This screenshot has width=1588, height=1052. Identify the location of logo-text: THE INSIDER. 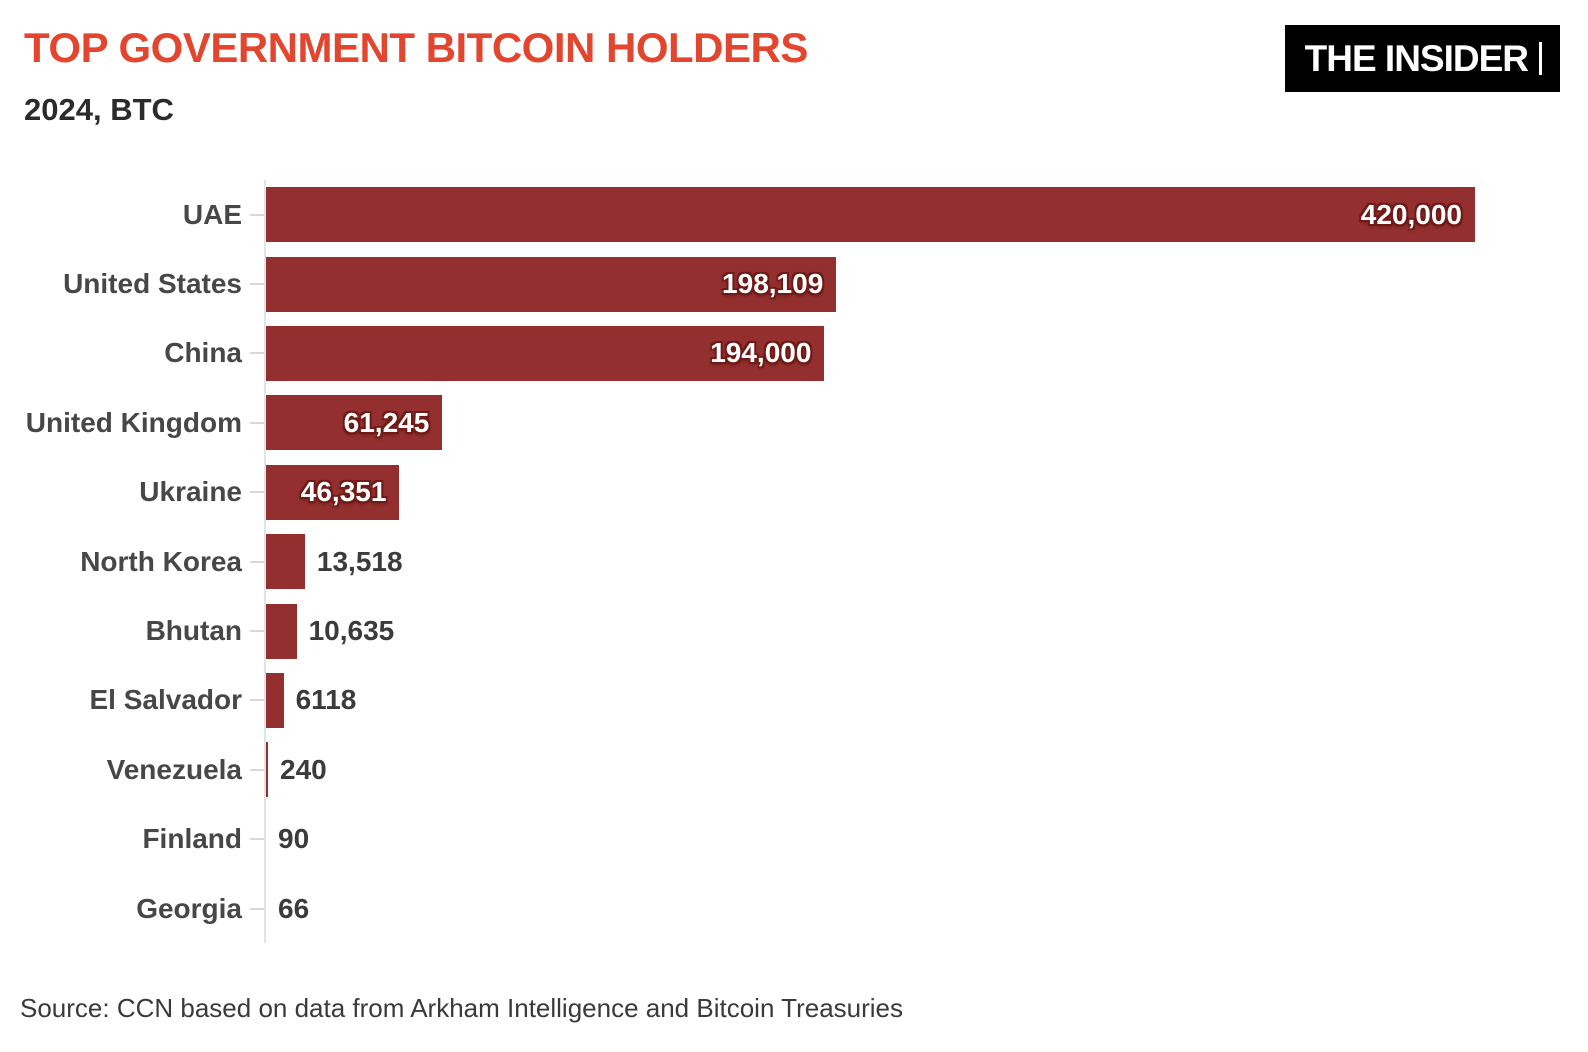
(1416, 58).